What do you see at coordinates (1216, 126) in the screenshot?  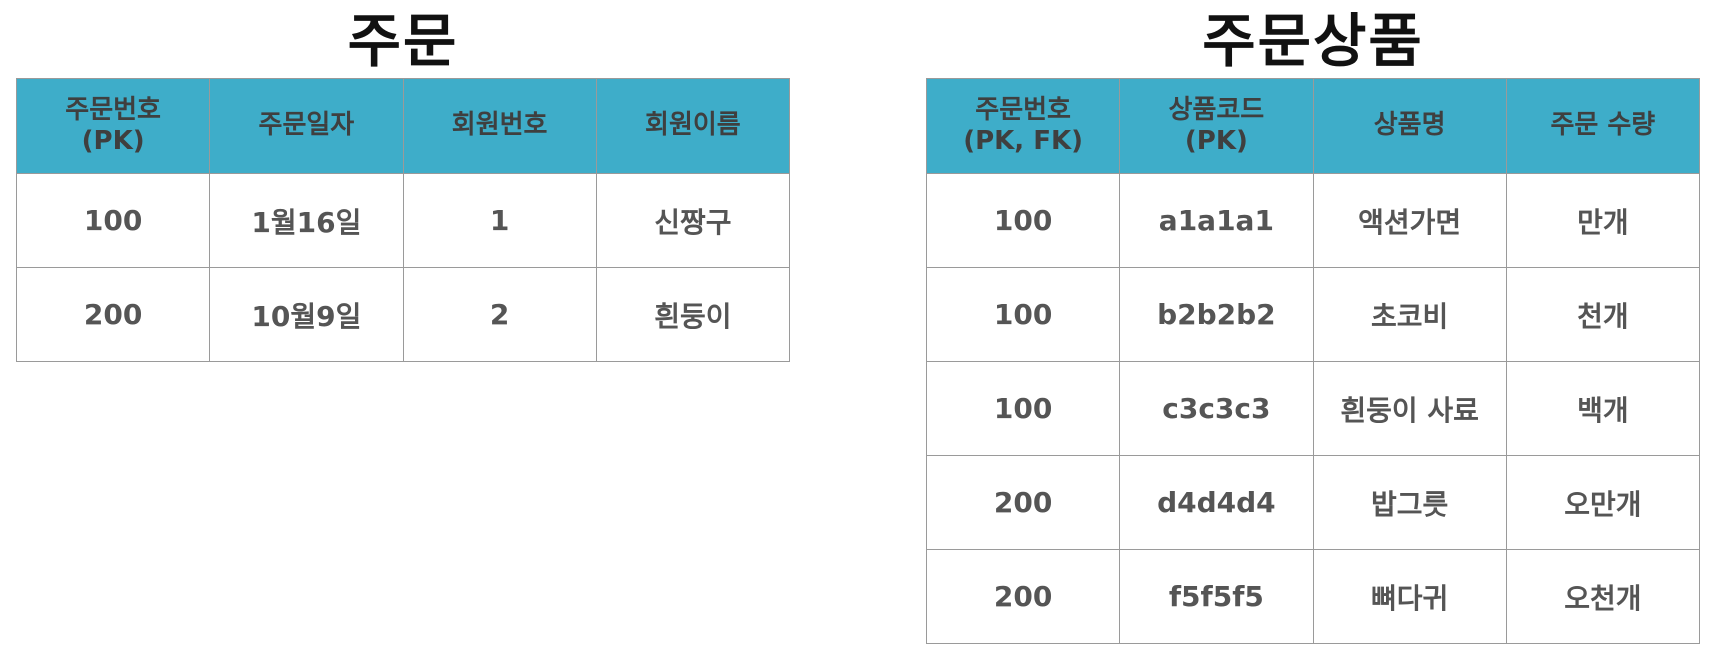 I see `order-items-header-cell: 상품코드 (PK)` at bounding box center [1216, 126].